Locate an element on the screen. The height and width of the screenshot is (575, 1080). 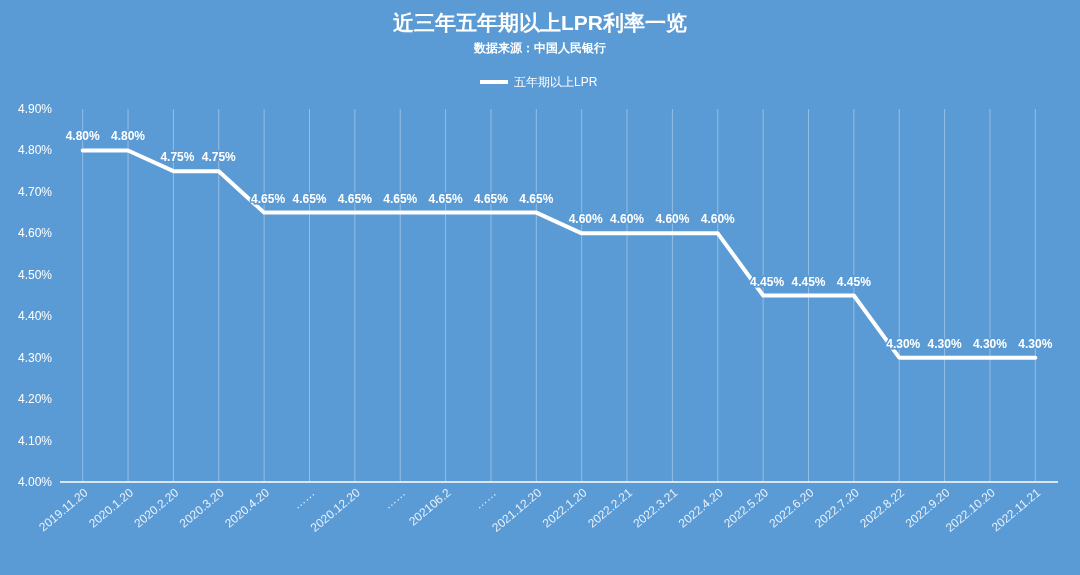
y-tick-label: 4.70% is located at coordinates (35, 191).